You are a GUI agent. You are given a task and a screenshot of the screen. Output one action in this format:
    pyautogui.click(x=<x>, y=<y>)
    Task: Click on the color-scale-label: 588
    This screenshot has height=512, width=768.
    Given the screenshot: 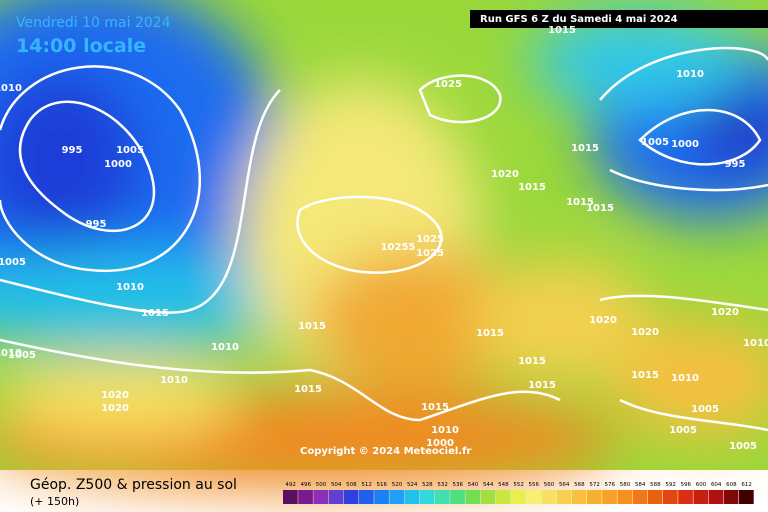 What is the action you would take?
    pyautogui.click(x=655, y=485)
    